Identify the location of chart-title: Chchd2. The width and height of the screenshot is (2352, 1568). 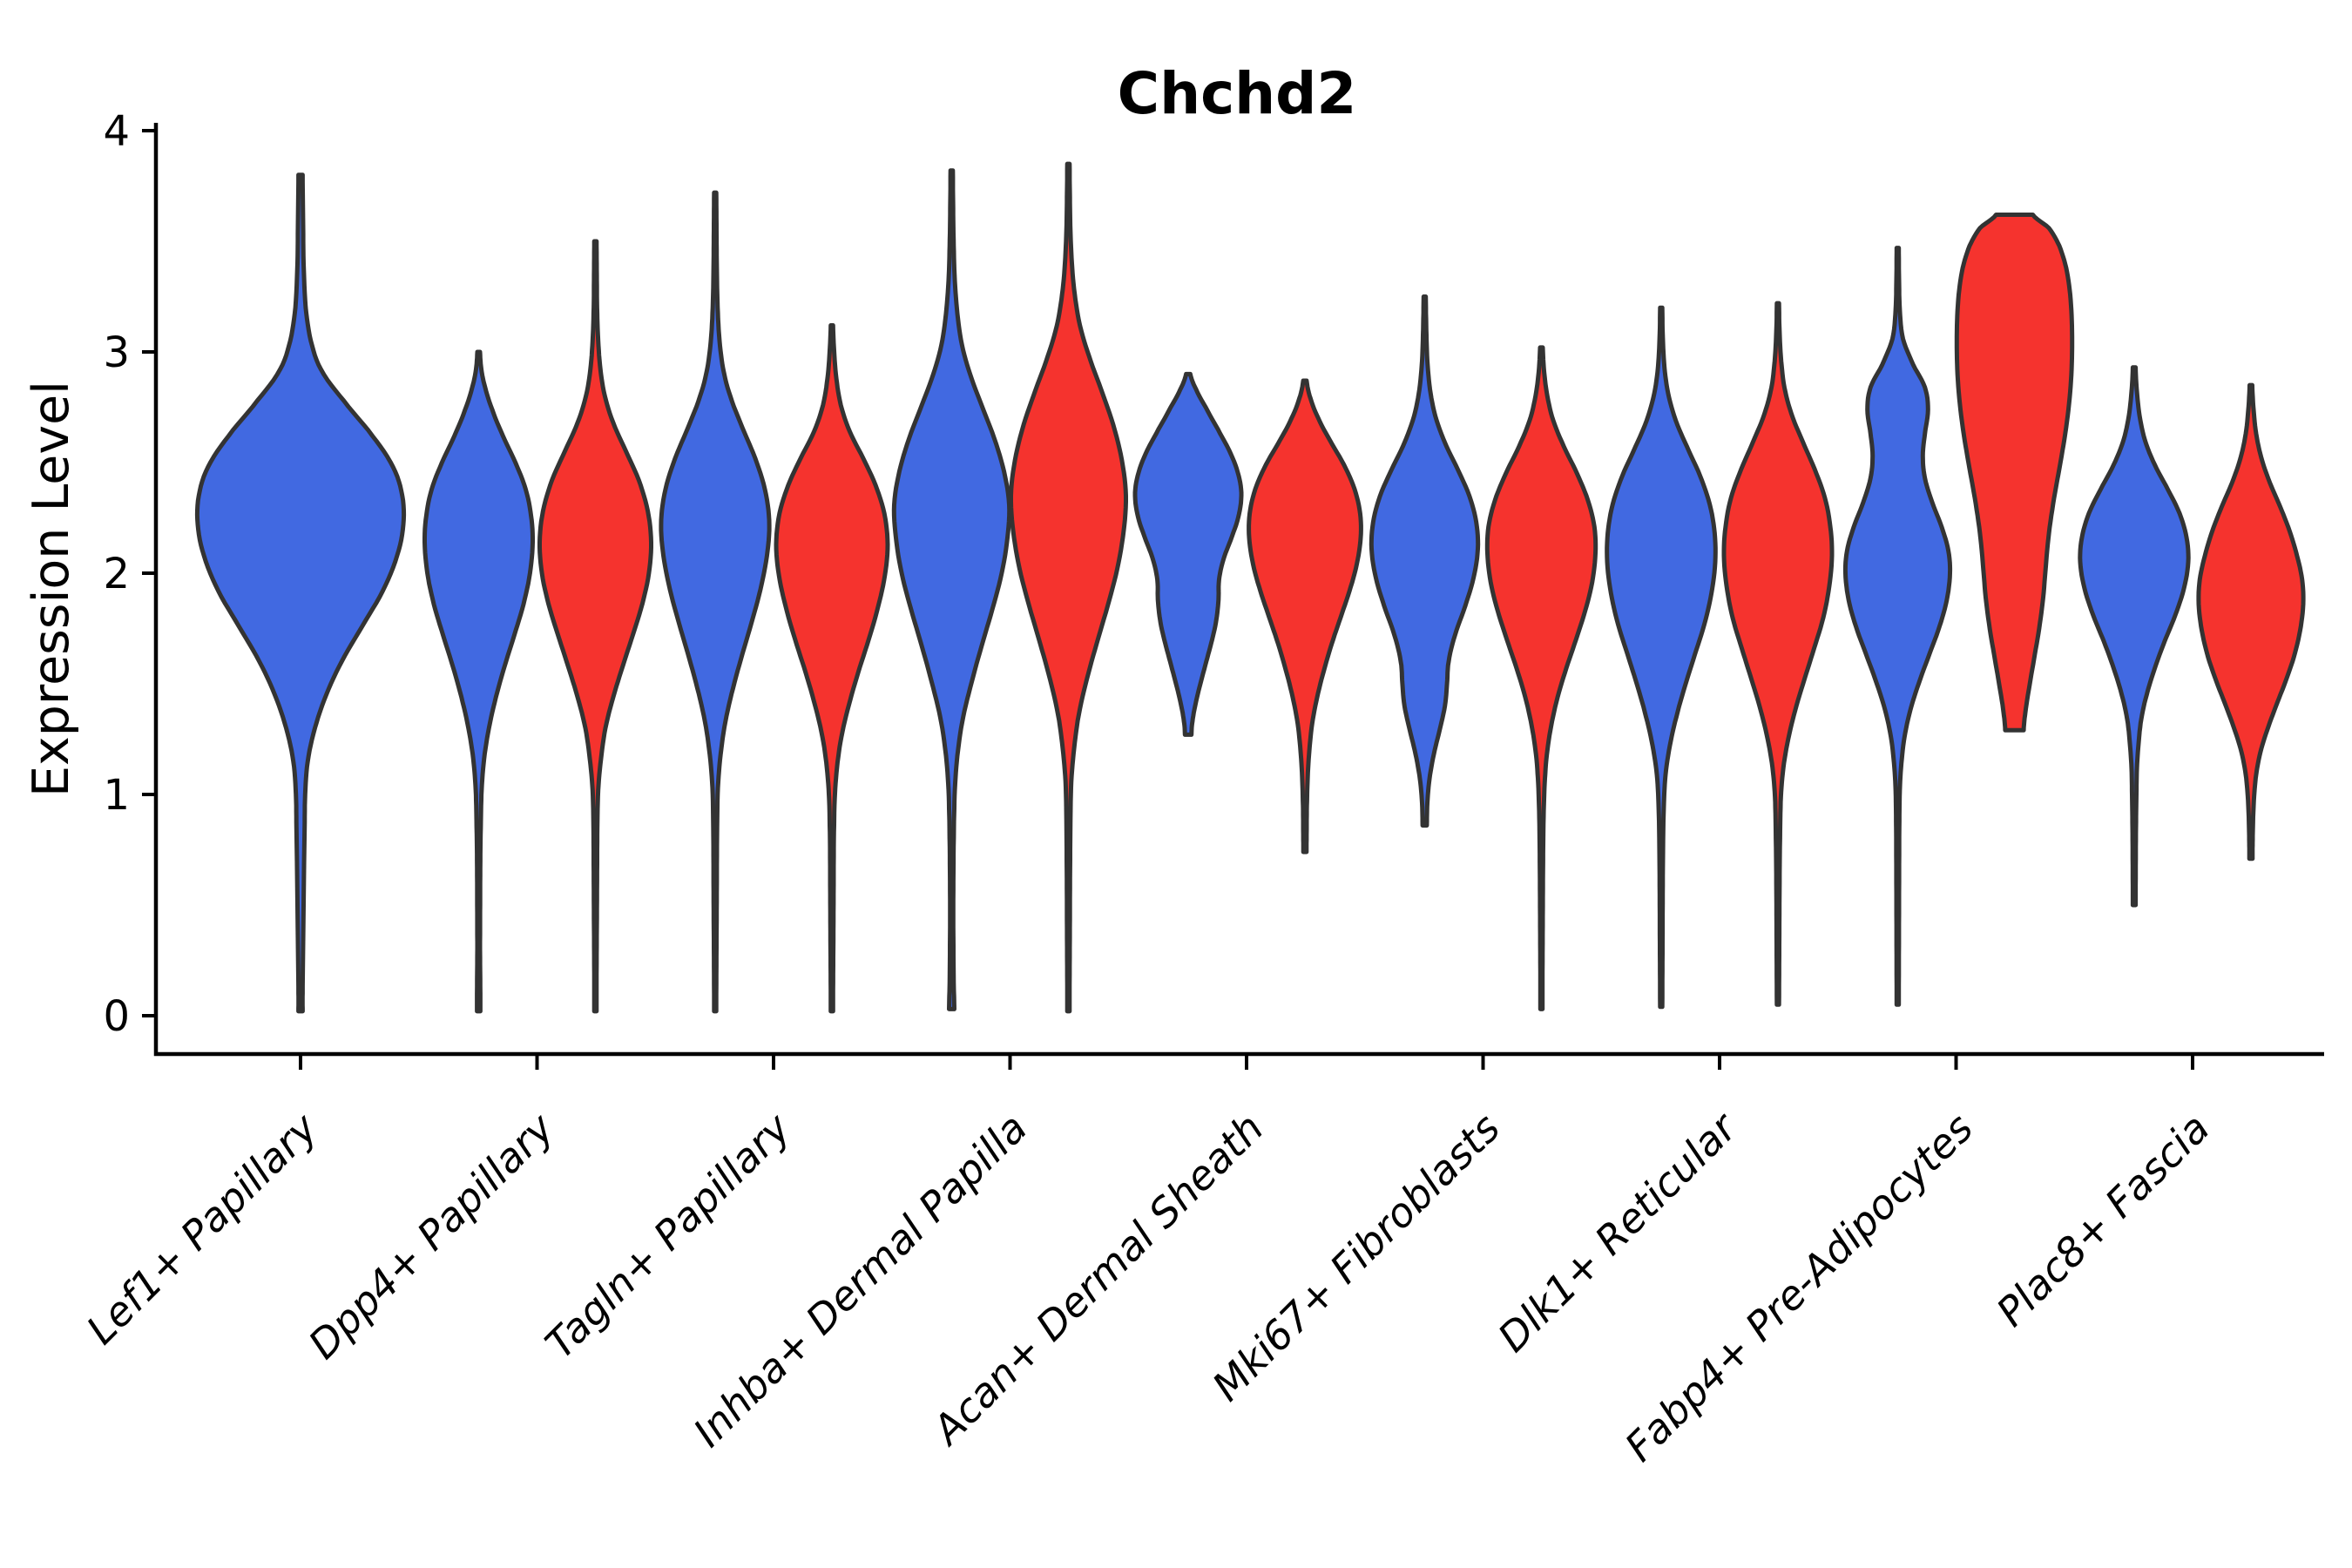
(1237, 93).